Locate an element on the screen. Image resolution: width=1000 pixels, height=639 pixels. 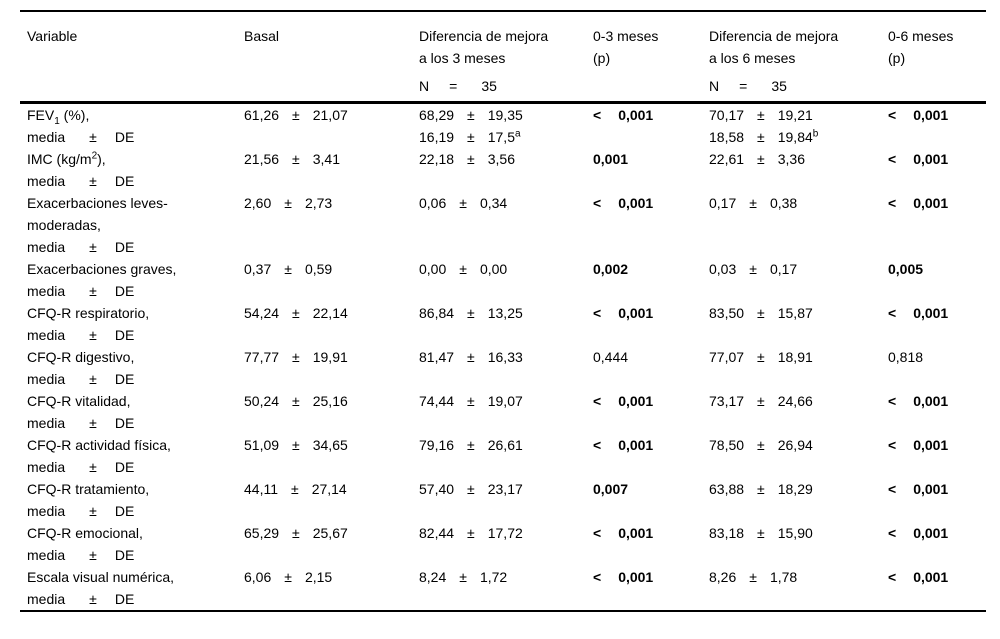
diff-3m-cell: 74,44 ±19,07 is located at coordinates (499, 412).